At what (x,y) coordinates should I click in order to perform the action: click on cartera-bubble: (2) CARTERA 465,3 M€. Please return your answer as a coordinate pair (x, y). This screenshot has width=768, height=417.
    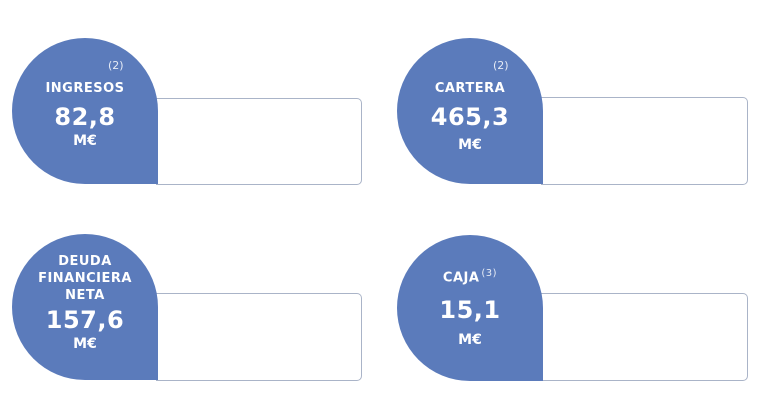
    Looking at the image, I should click on (470, 111).